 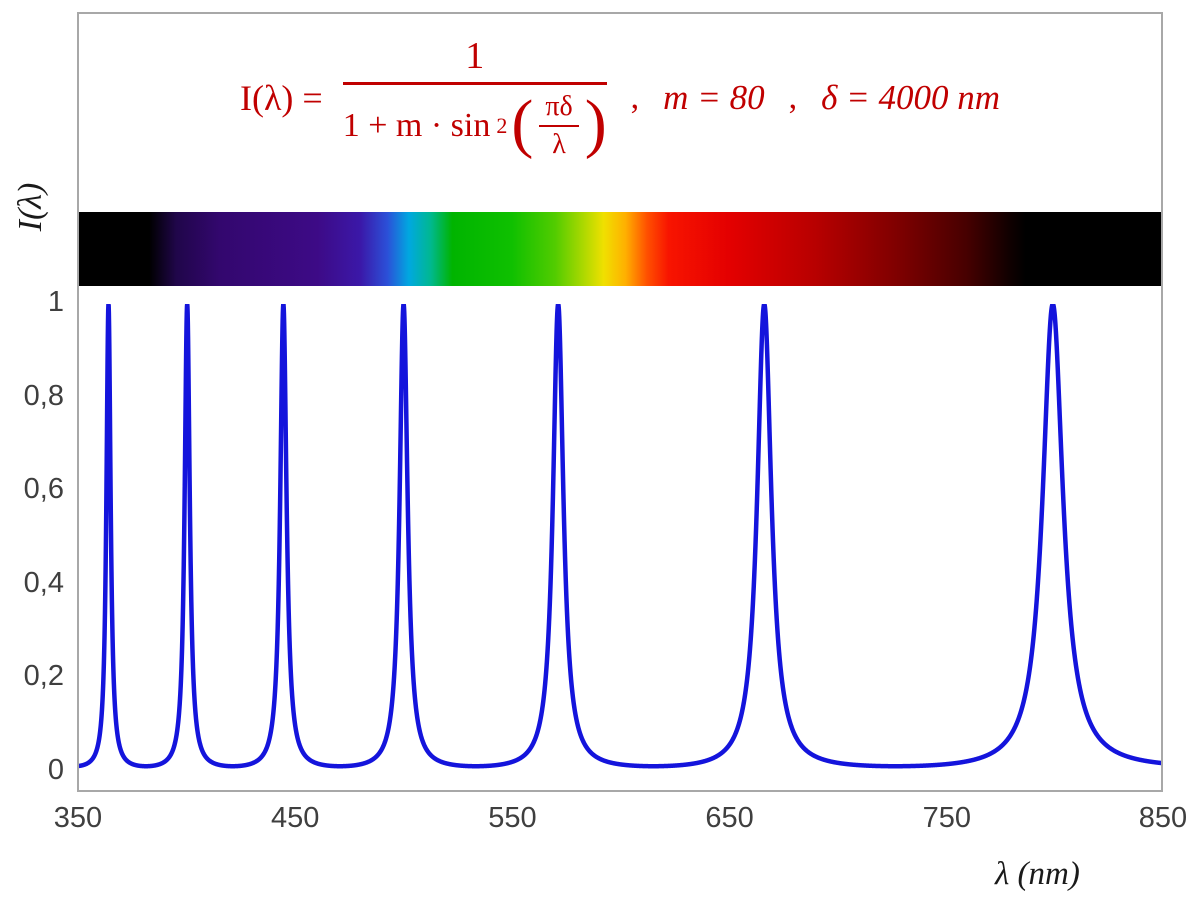 I want to click on y-tick-0-8: 0,8, so click(x=43, y=395).